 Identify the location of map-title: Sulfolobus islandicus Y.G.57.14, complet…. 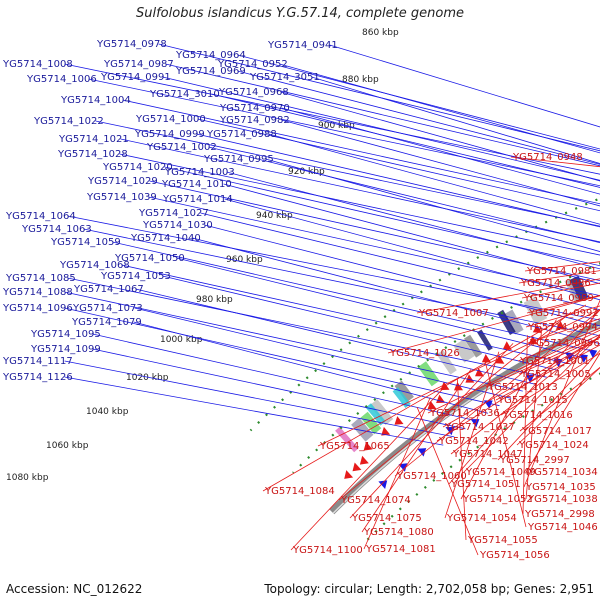
(300, 13).